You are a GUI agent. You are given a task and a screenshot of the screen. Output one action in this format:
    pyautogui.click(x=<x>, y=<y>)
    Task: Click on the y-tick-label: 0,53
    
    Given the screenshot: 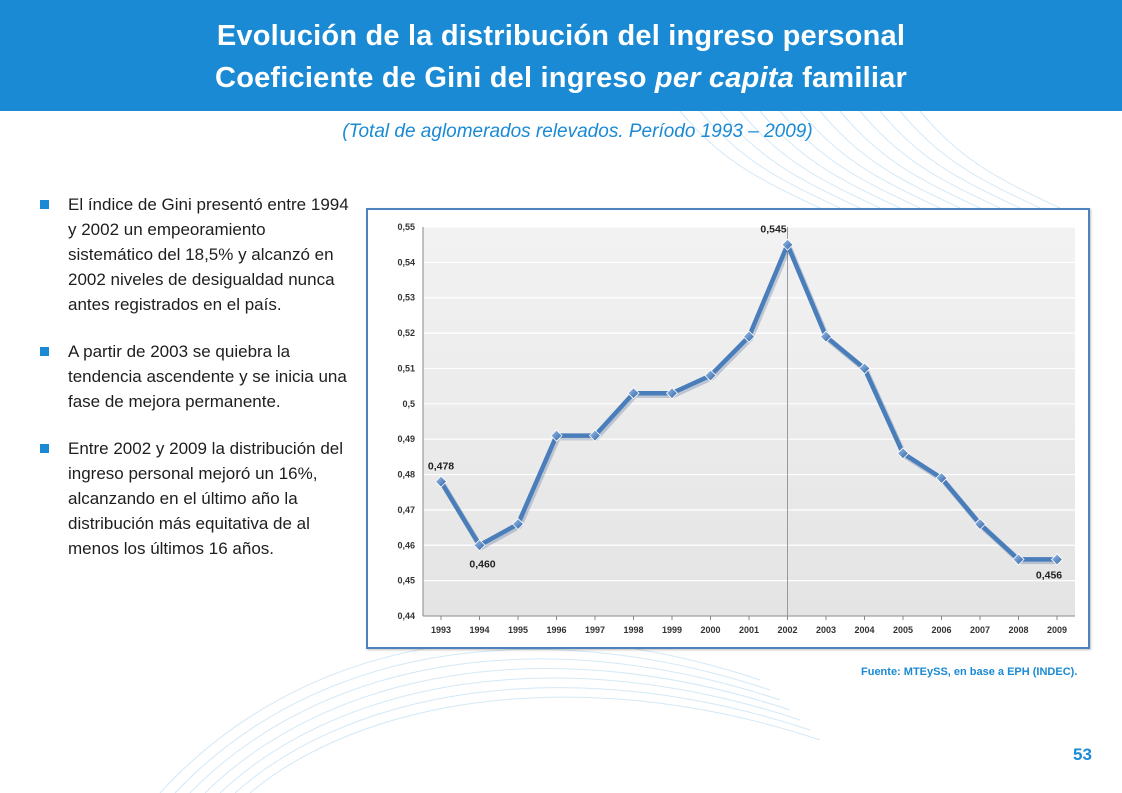 What is the action you would take?
    pyautogui.click(x=406, y=298)
    